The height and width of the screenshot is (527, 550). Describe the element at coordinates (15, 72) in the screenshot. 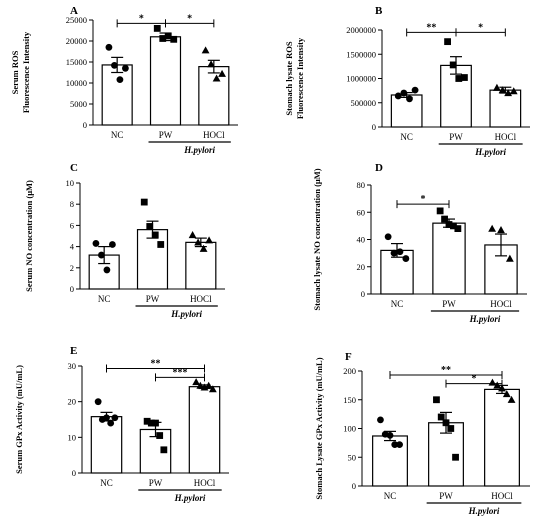

I see `y-axis-title-line: Serum ROS` at that location.